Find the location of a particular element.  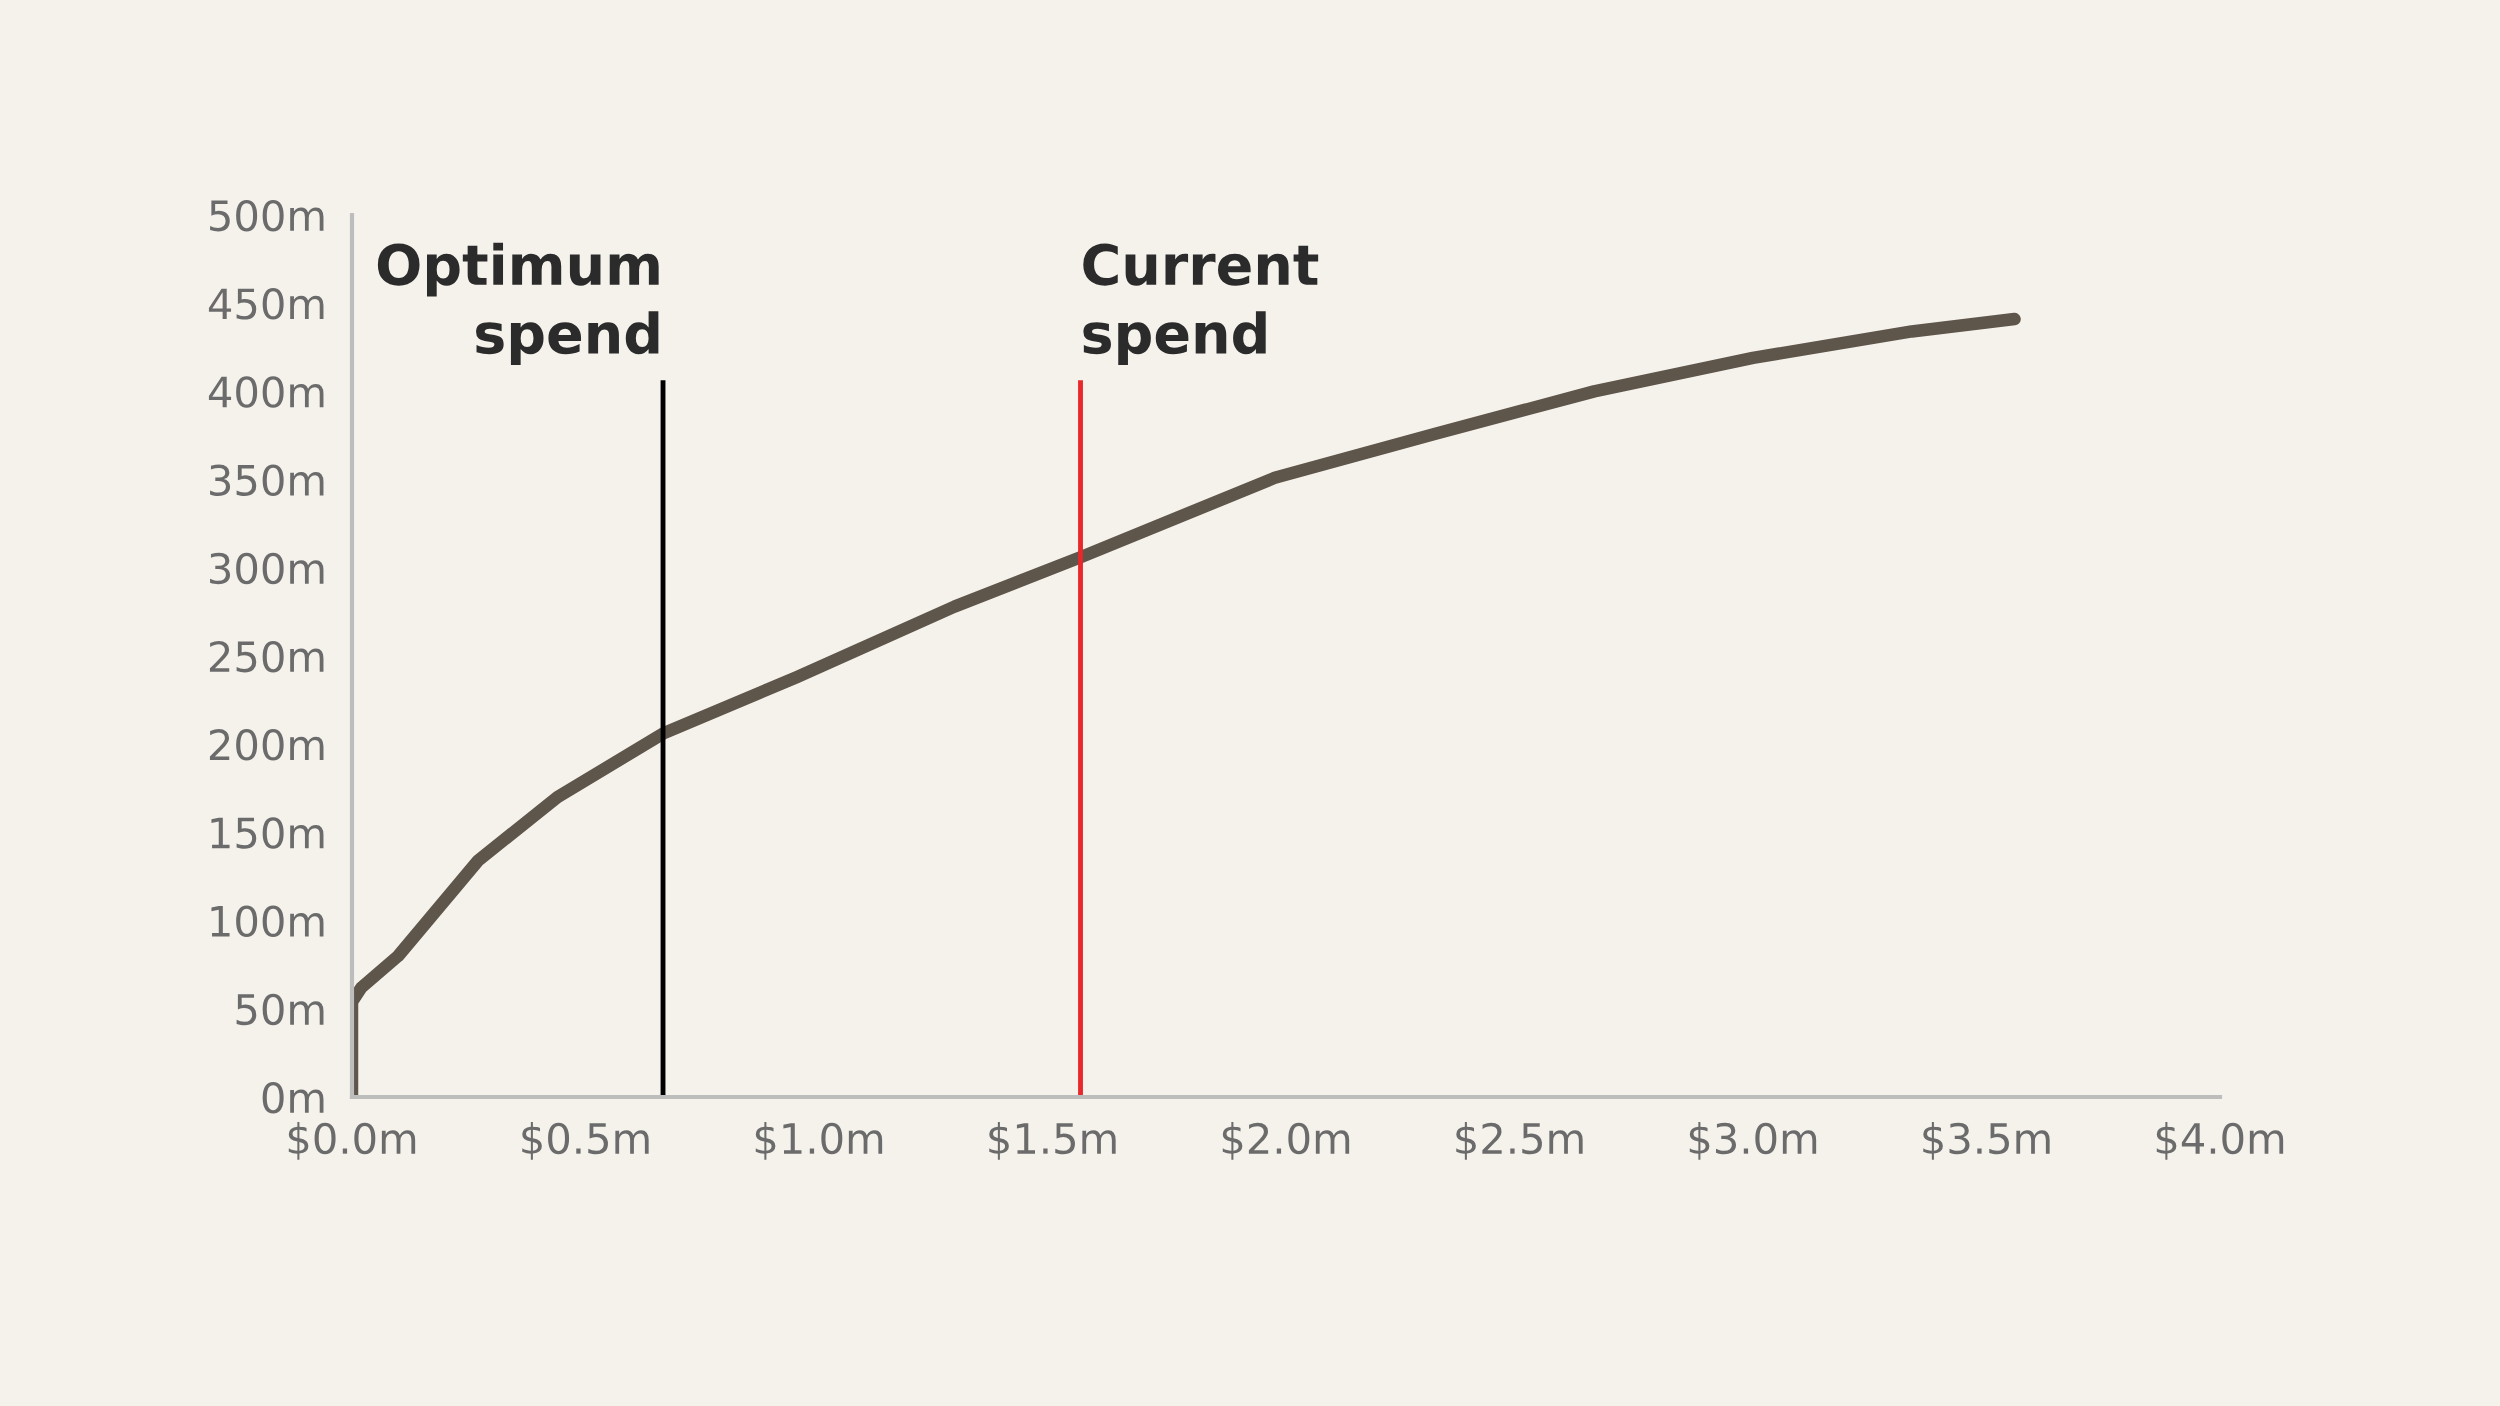

x-tick-label: $1.5m is located at coordinates (1052, 1141).